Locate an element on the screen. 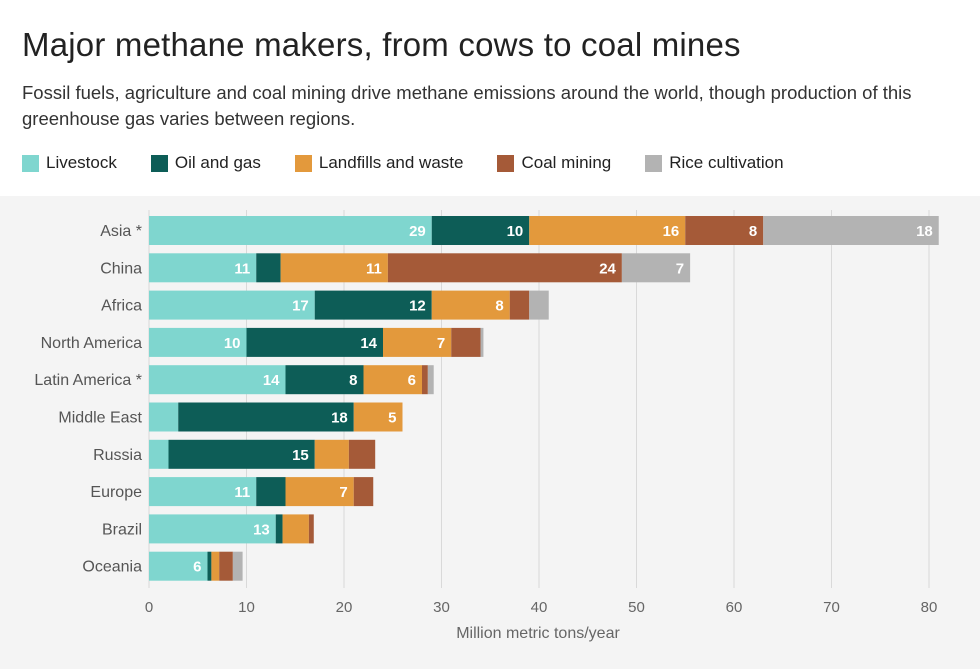  legend-label-coal-mining: Coal mining is located at coordinates (566, 162).